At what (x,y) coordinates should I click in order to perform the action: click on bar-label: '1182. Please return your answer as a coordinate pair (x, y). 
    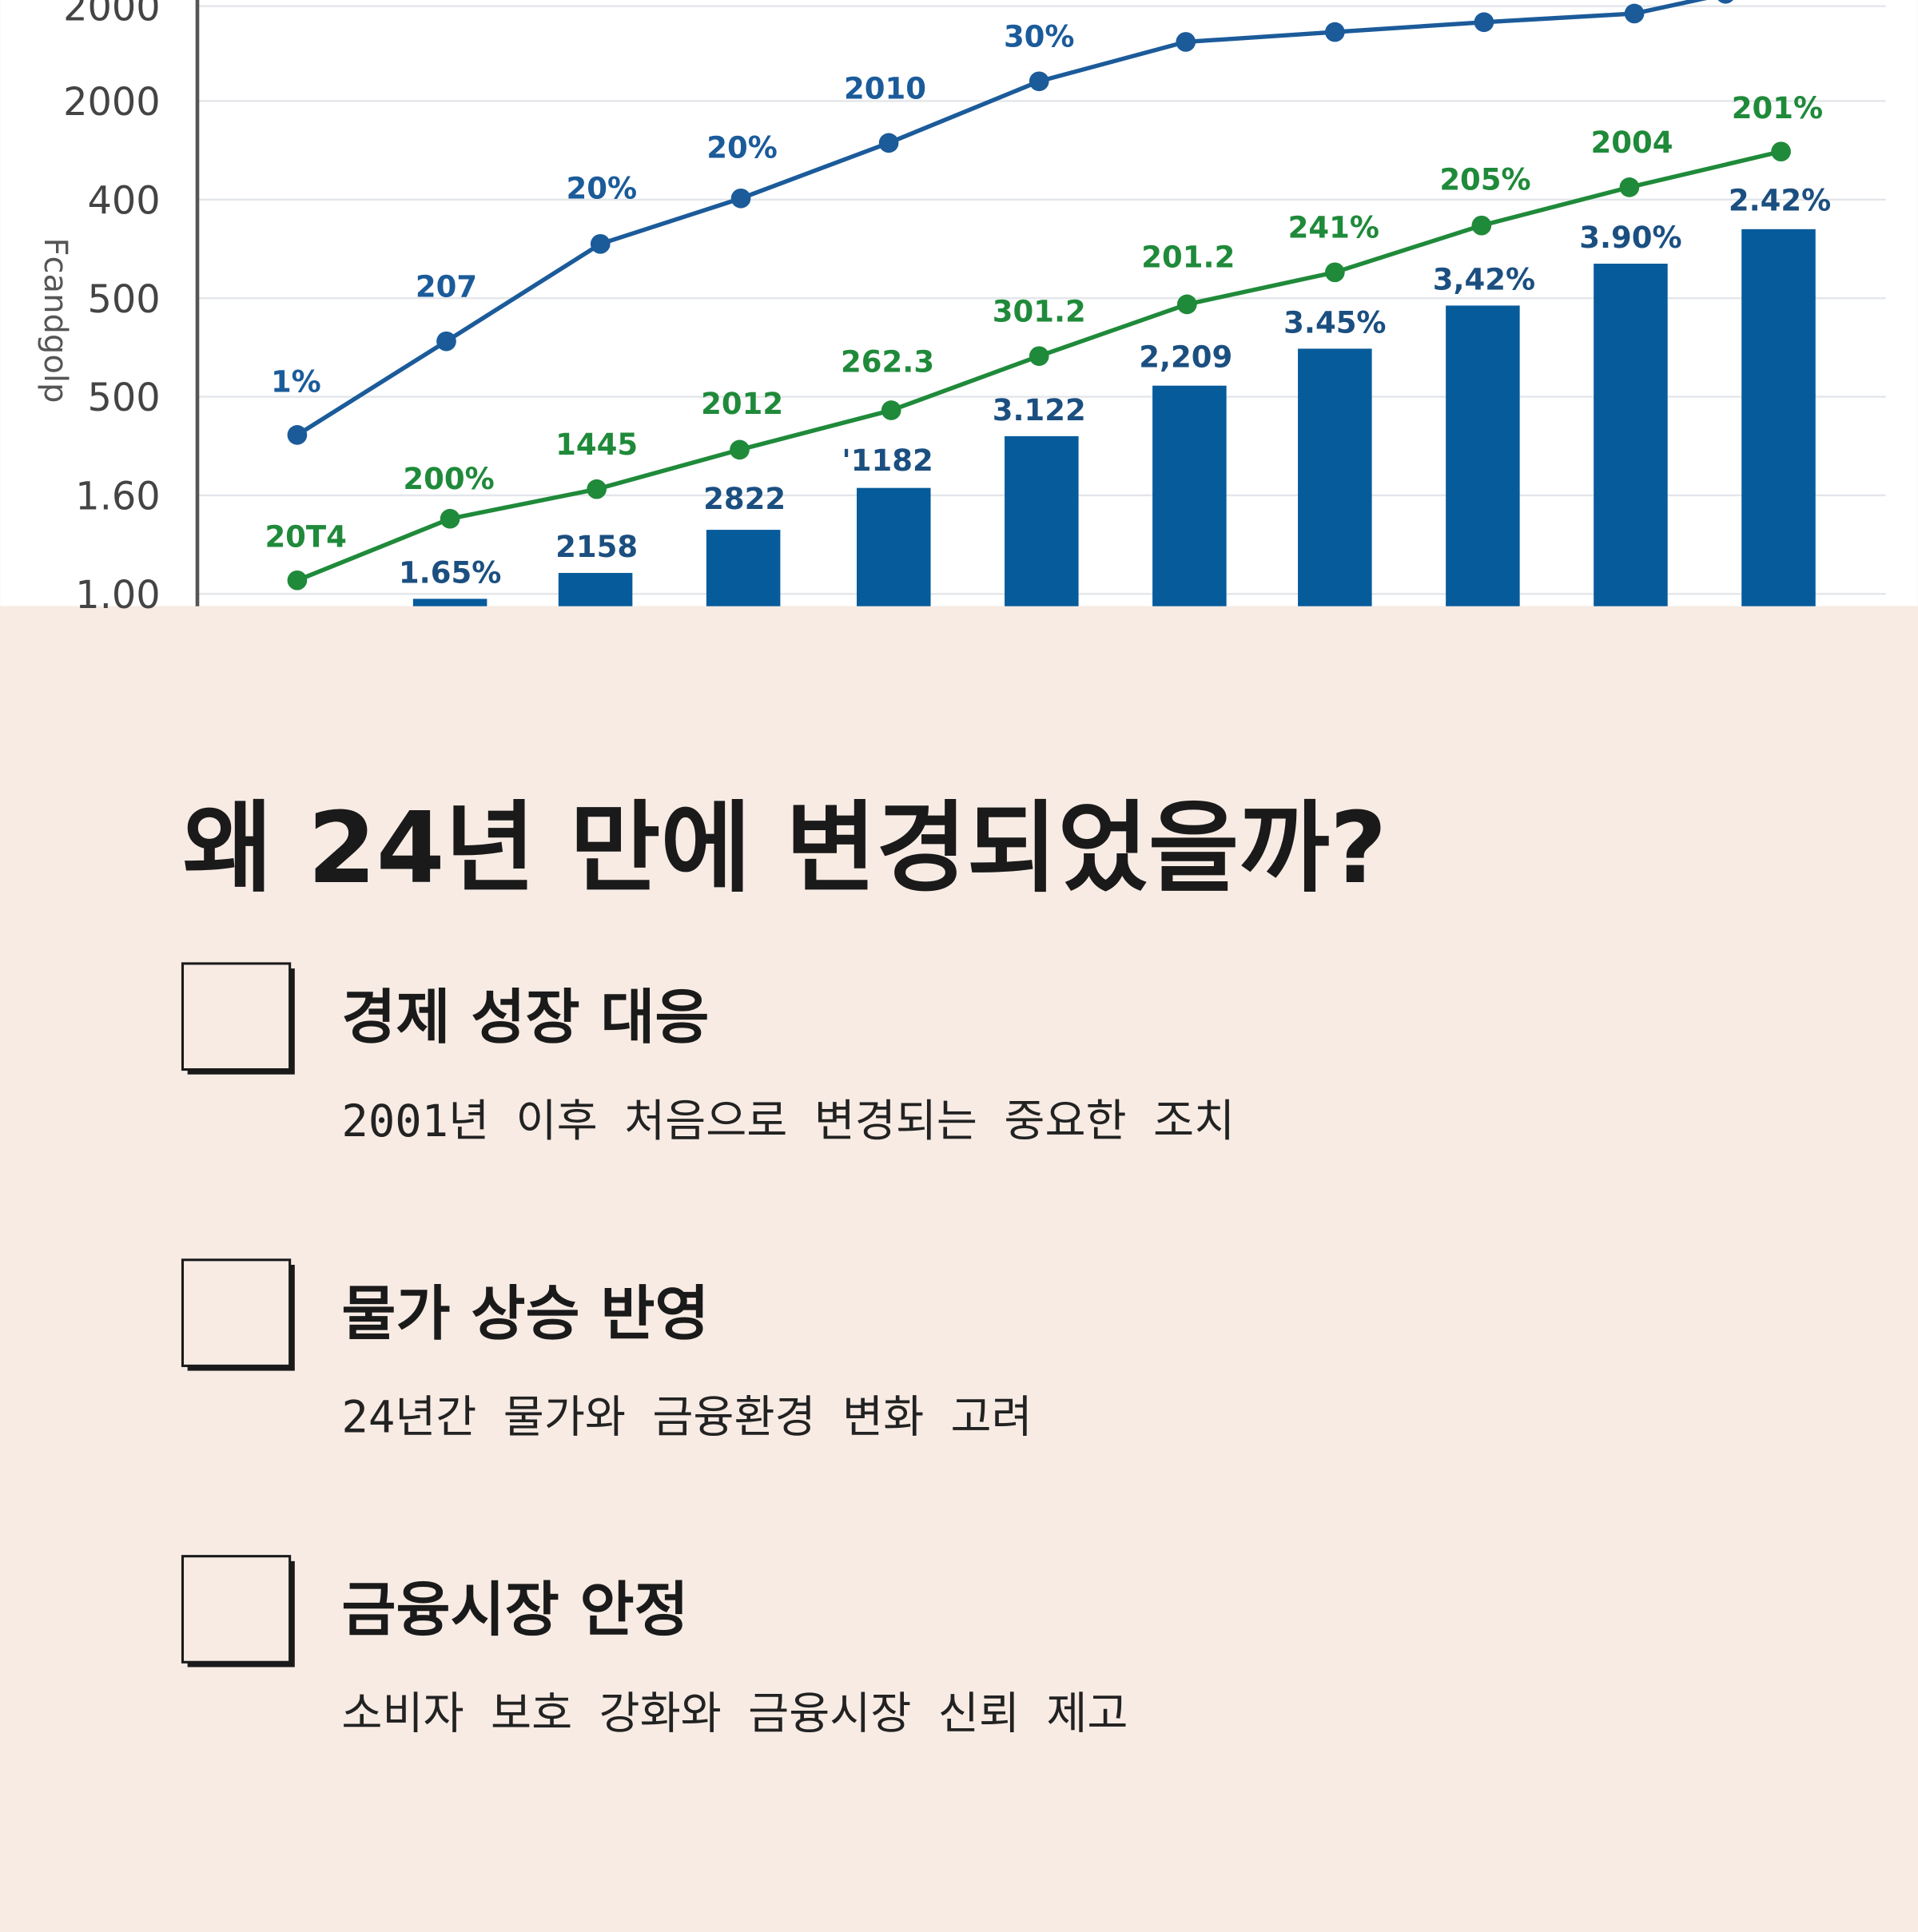
    Looking at the image, I should click on (888, 460).